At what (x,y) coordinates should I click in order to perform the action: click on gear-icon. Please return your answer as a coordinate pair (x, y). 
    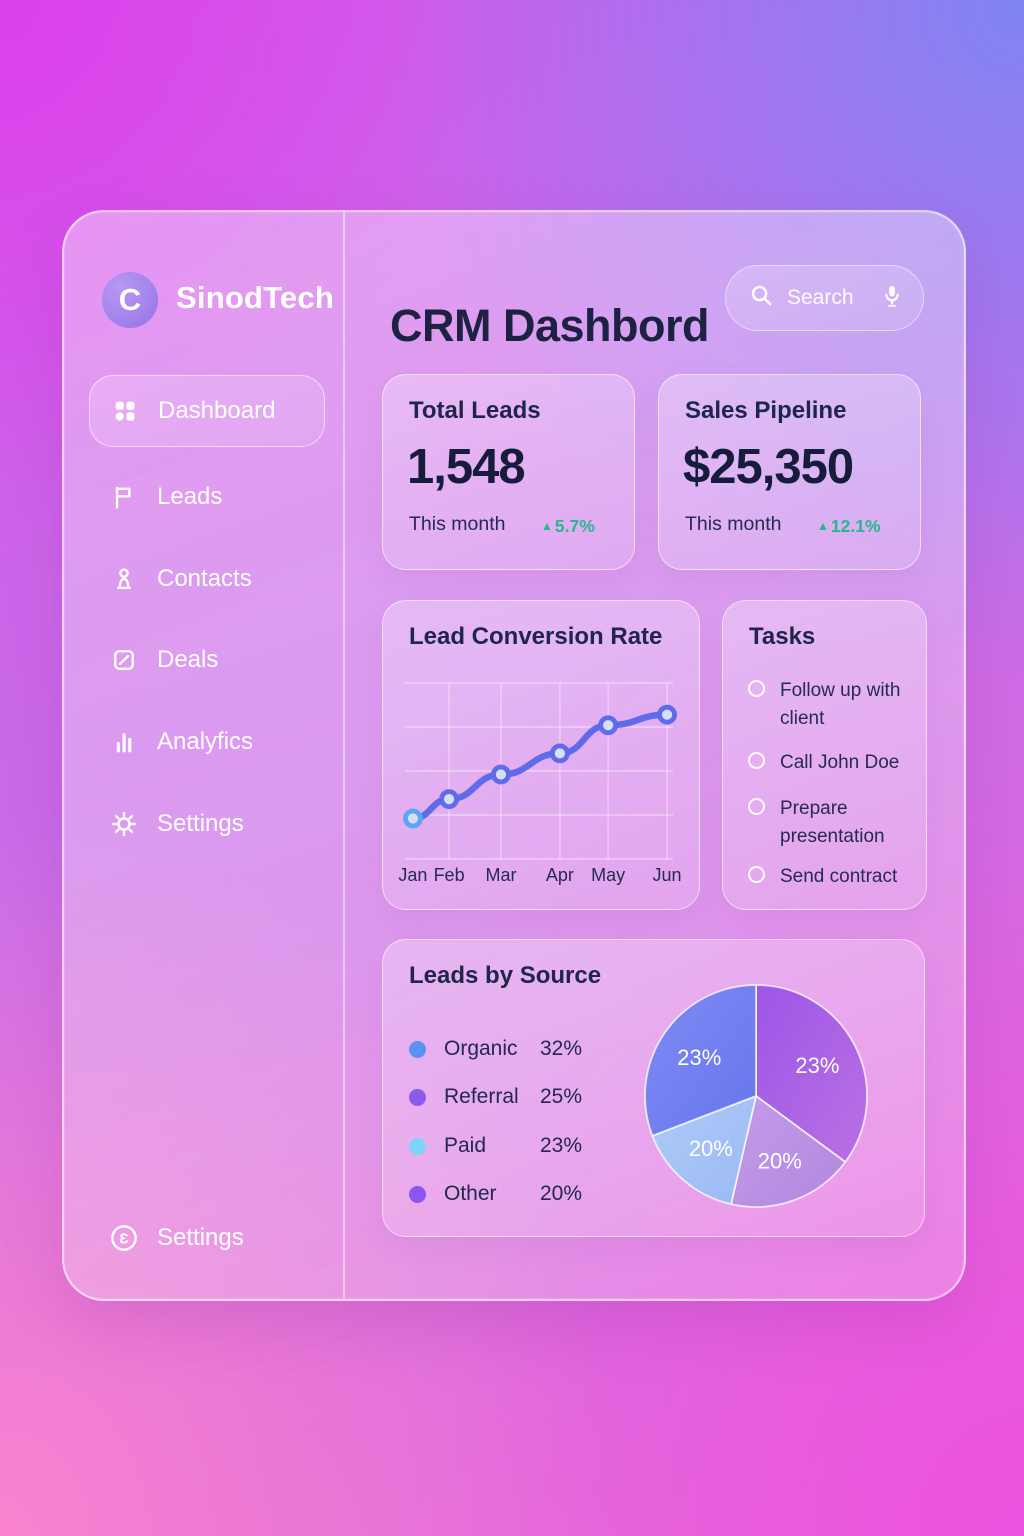
    Looking at the image, I should click on (124, 824).